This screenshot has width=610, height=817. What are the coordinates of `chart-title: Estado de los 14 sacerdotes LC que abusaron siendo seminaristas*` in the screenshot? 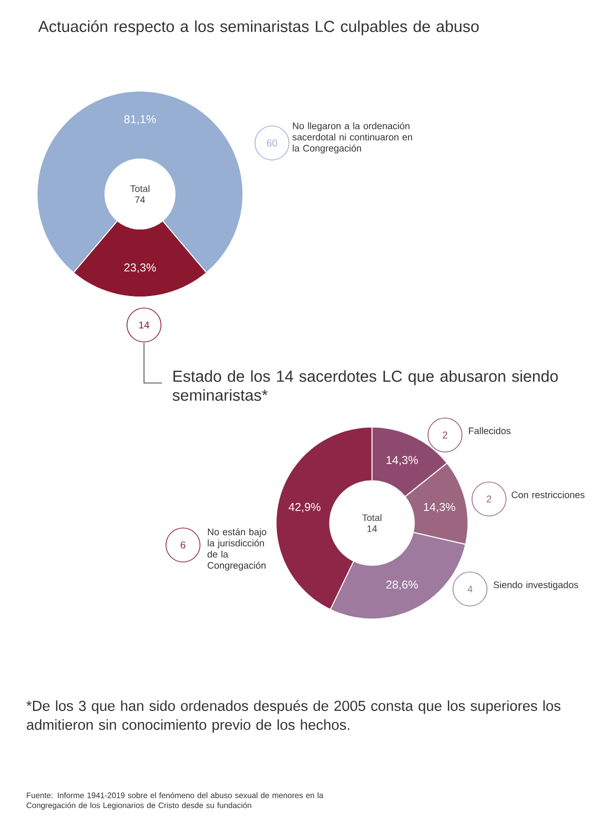 It's located at (365, 385).